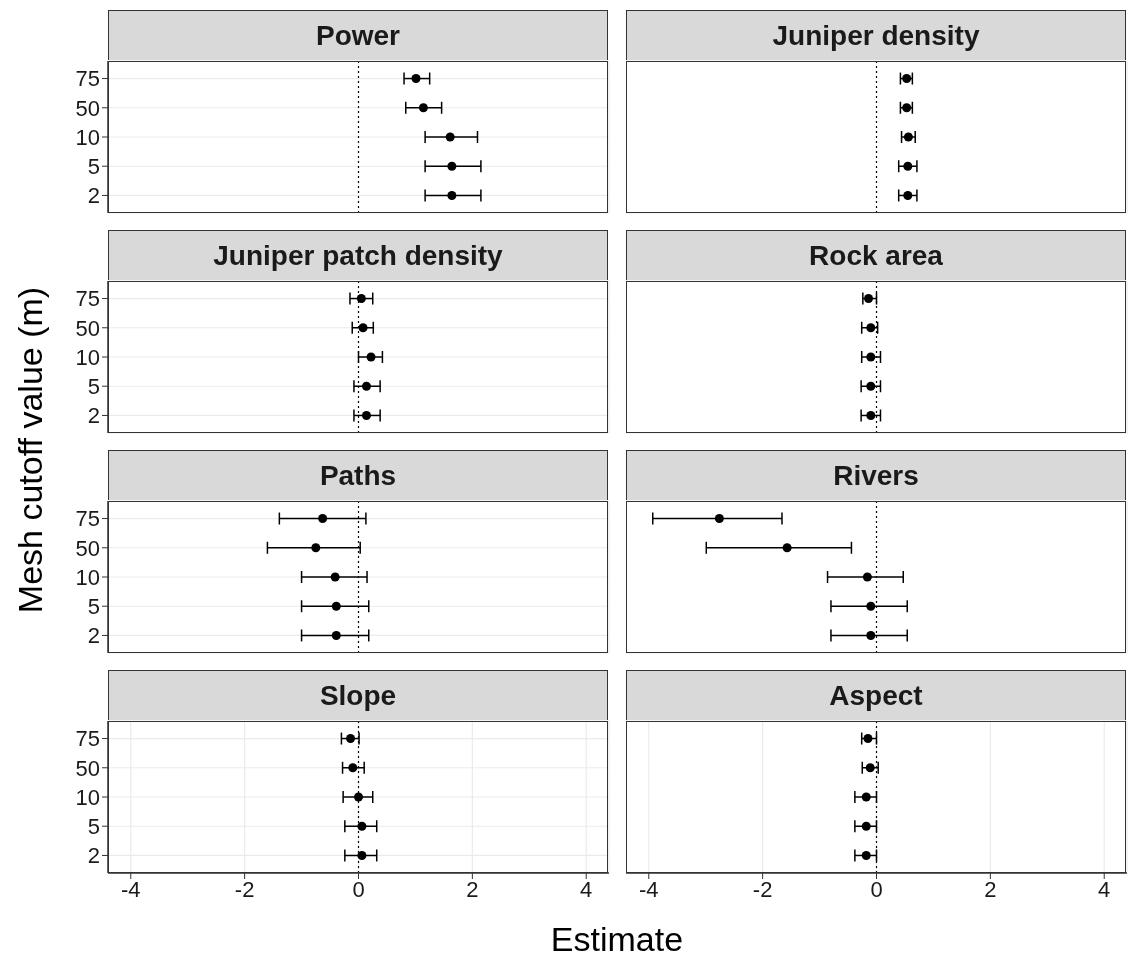  What do you see at coordinates (358, 255) in the screenshot?
I see `chart-title: Juniper patch density` at bounding box center [358, 255].